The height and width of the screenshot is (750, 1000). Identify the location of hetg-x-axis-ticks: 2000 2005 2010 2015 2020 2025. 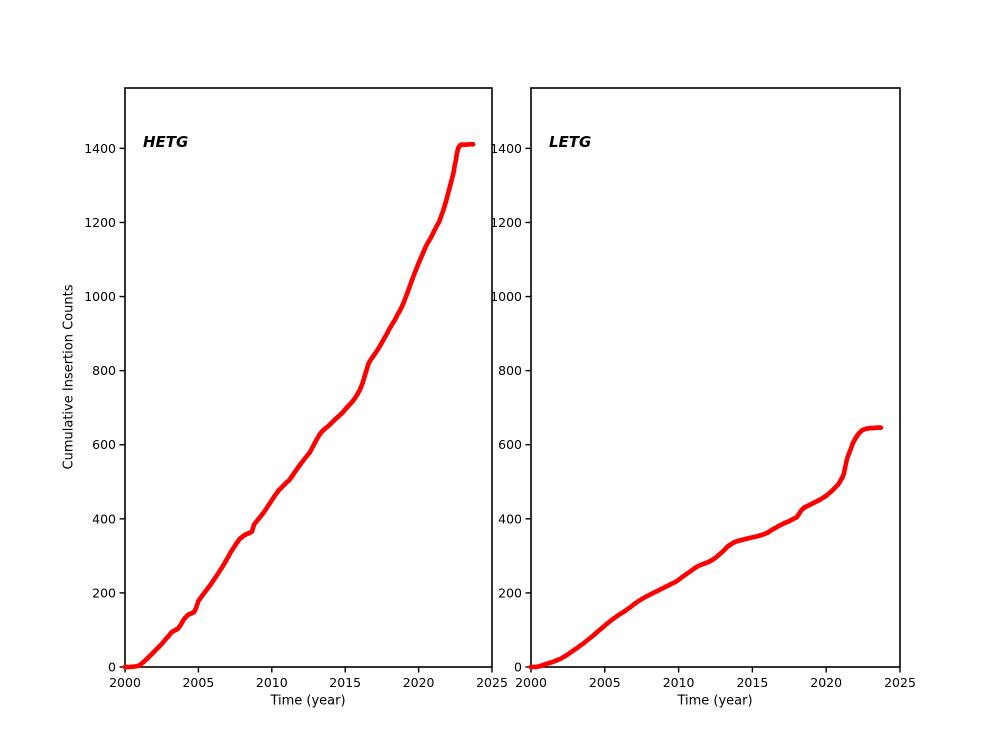
(308, 678).